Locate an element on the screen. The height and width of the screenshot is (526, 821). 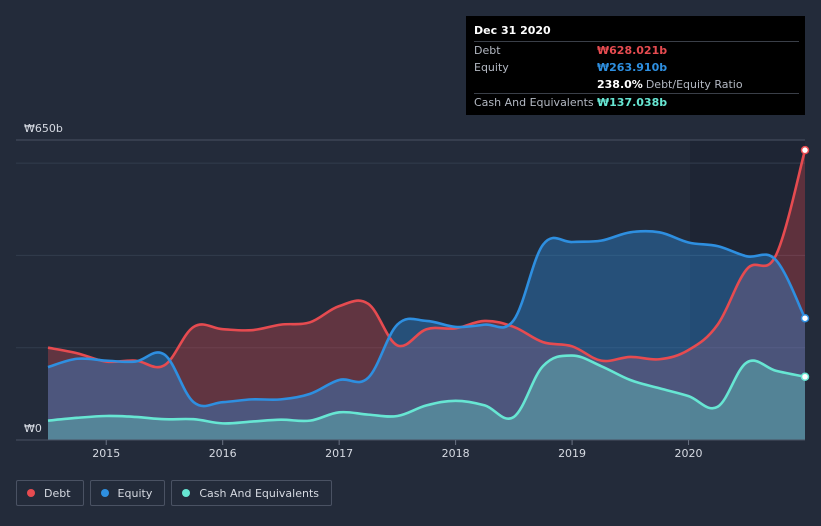
legend-cash: Cash And Equivalents is located at coordinates (251, 493).